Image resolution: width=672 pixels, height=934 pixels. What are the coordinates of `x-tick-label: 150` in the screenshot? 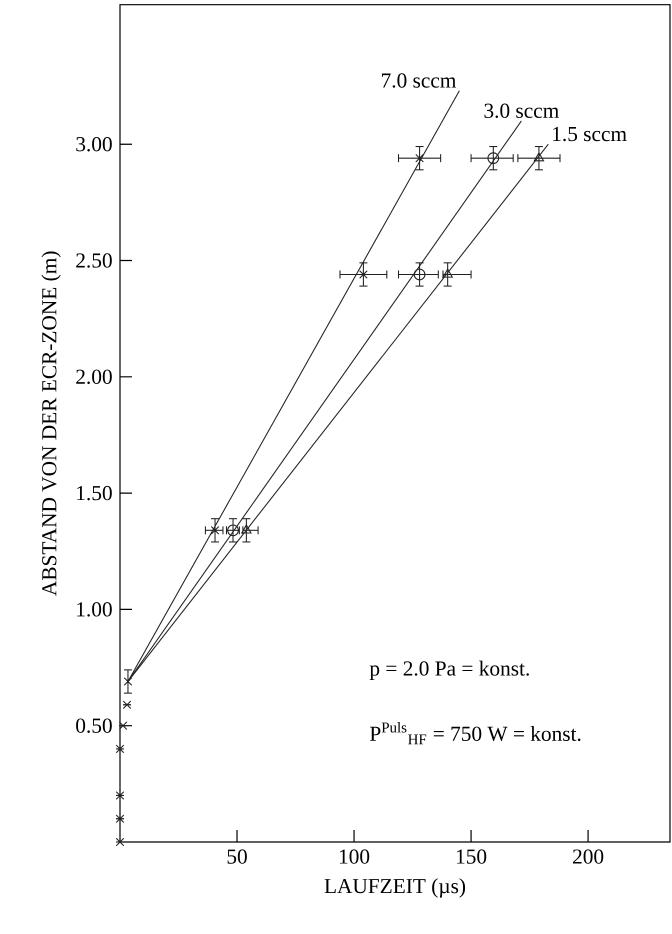 It's located at (471, 856).